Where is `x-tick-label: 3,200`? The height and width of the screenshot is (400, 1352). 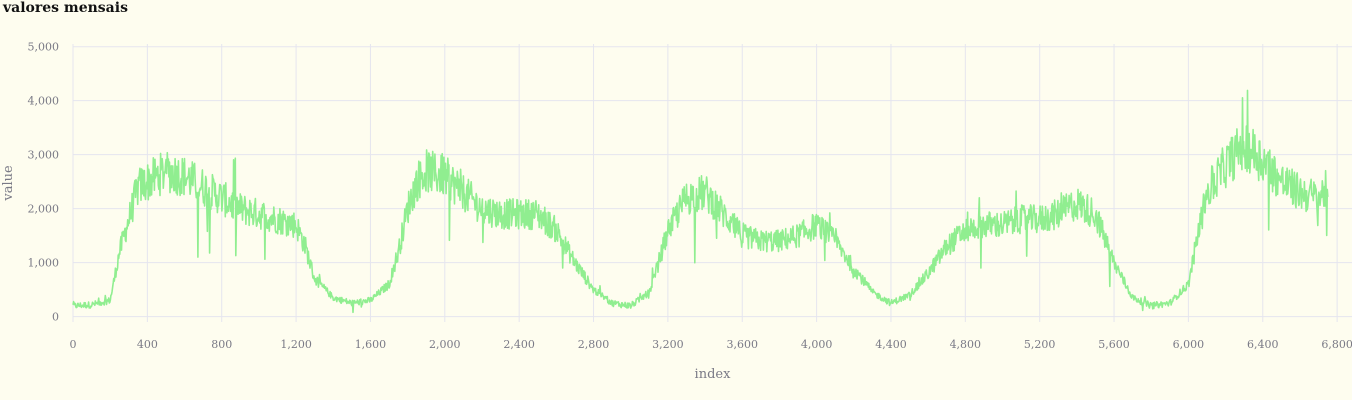 x-tick-label: 3,200 is located at coordinates (668, 344).